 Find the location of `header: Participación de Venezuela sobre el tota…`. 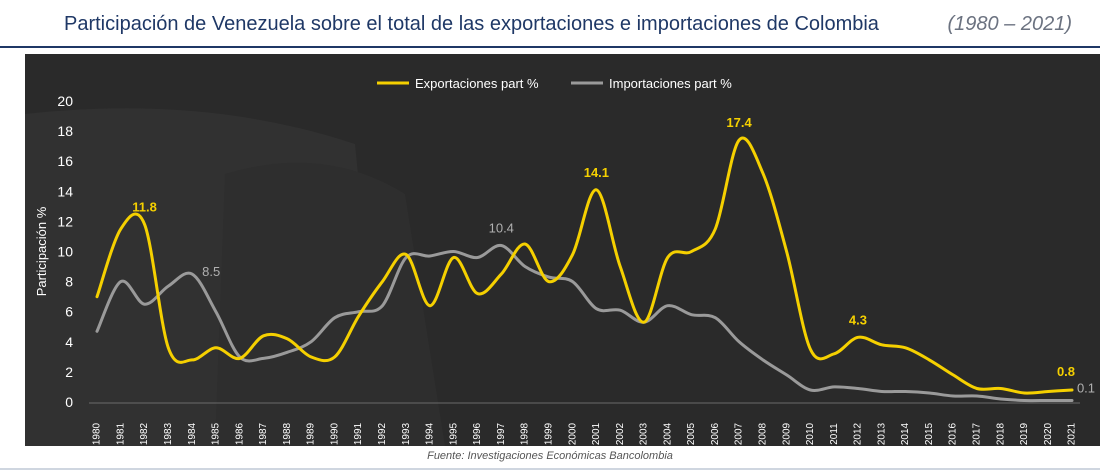

header: Participación de Venezuela sobre el tota… is located at coordinates (550, 22).